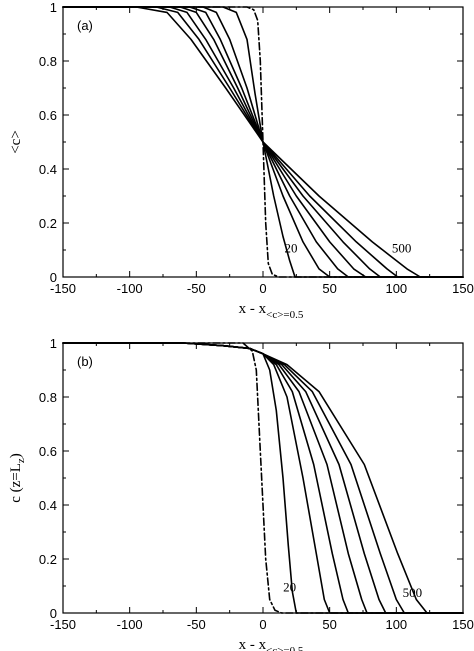  I want to click on panel-label: (b), so click(85, 361).